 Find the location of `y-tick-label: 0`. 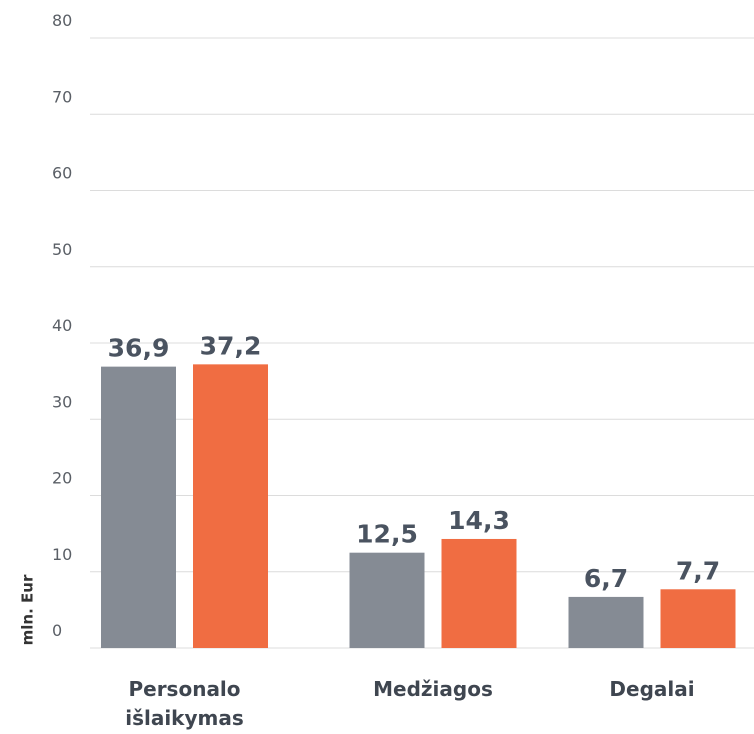

y-tick-label: 0 is located at coordinates (57, 630).